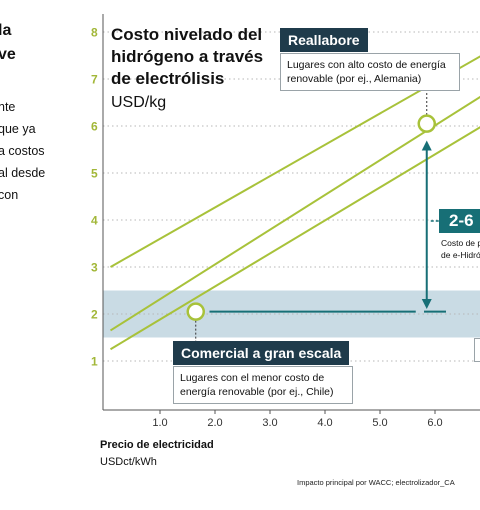 The image size is (480, 510). What do you see at coordinates (6, 30) in the screenshot?
I see `left-heading-line-1: la` at bounding box center [6, 30].